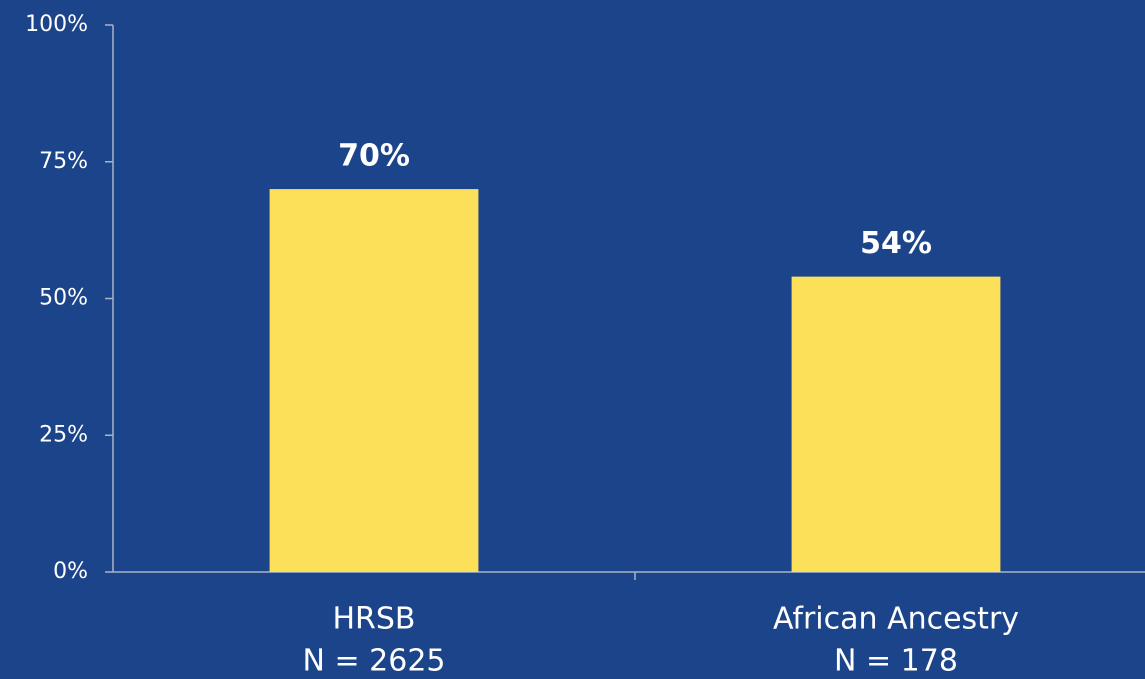  What do you see at coordinates (63, 161) in the screenshot?
I see `y-tick-label: 75%` at bounding box center [63, 161].